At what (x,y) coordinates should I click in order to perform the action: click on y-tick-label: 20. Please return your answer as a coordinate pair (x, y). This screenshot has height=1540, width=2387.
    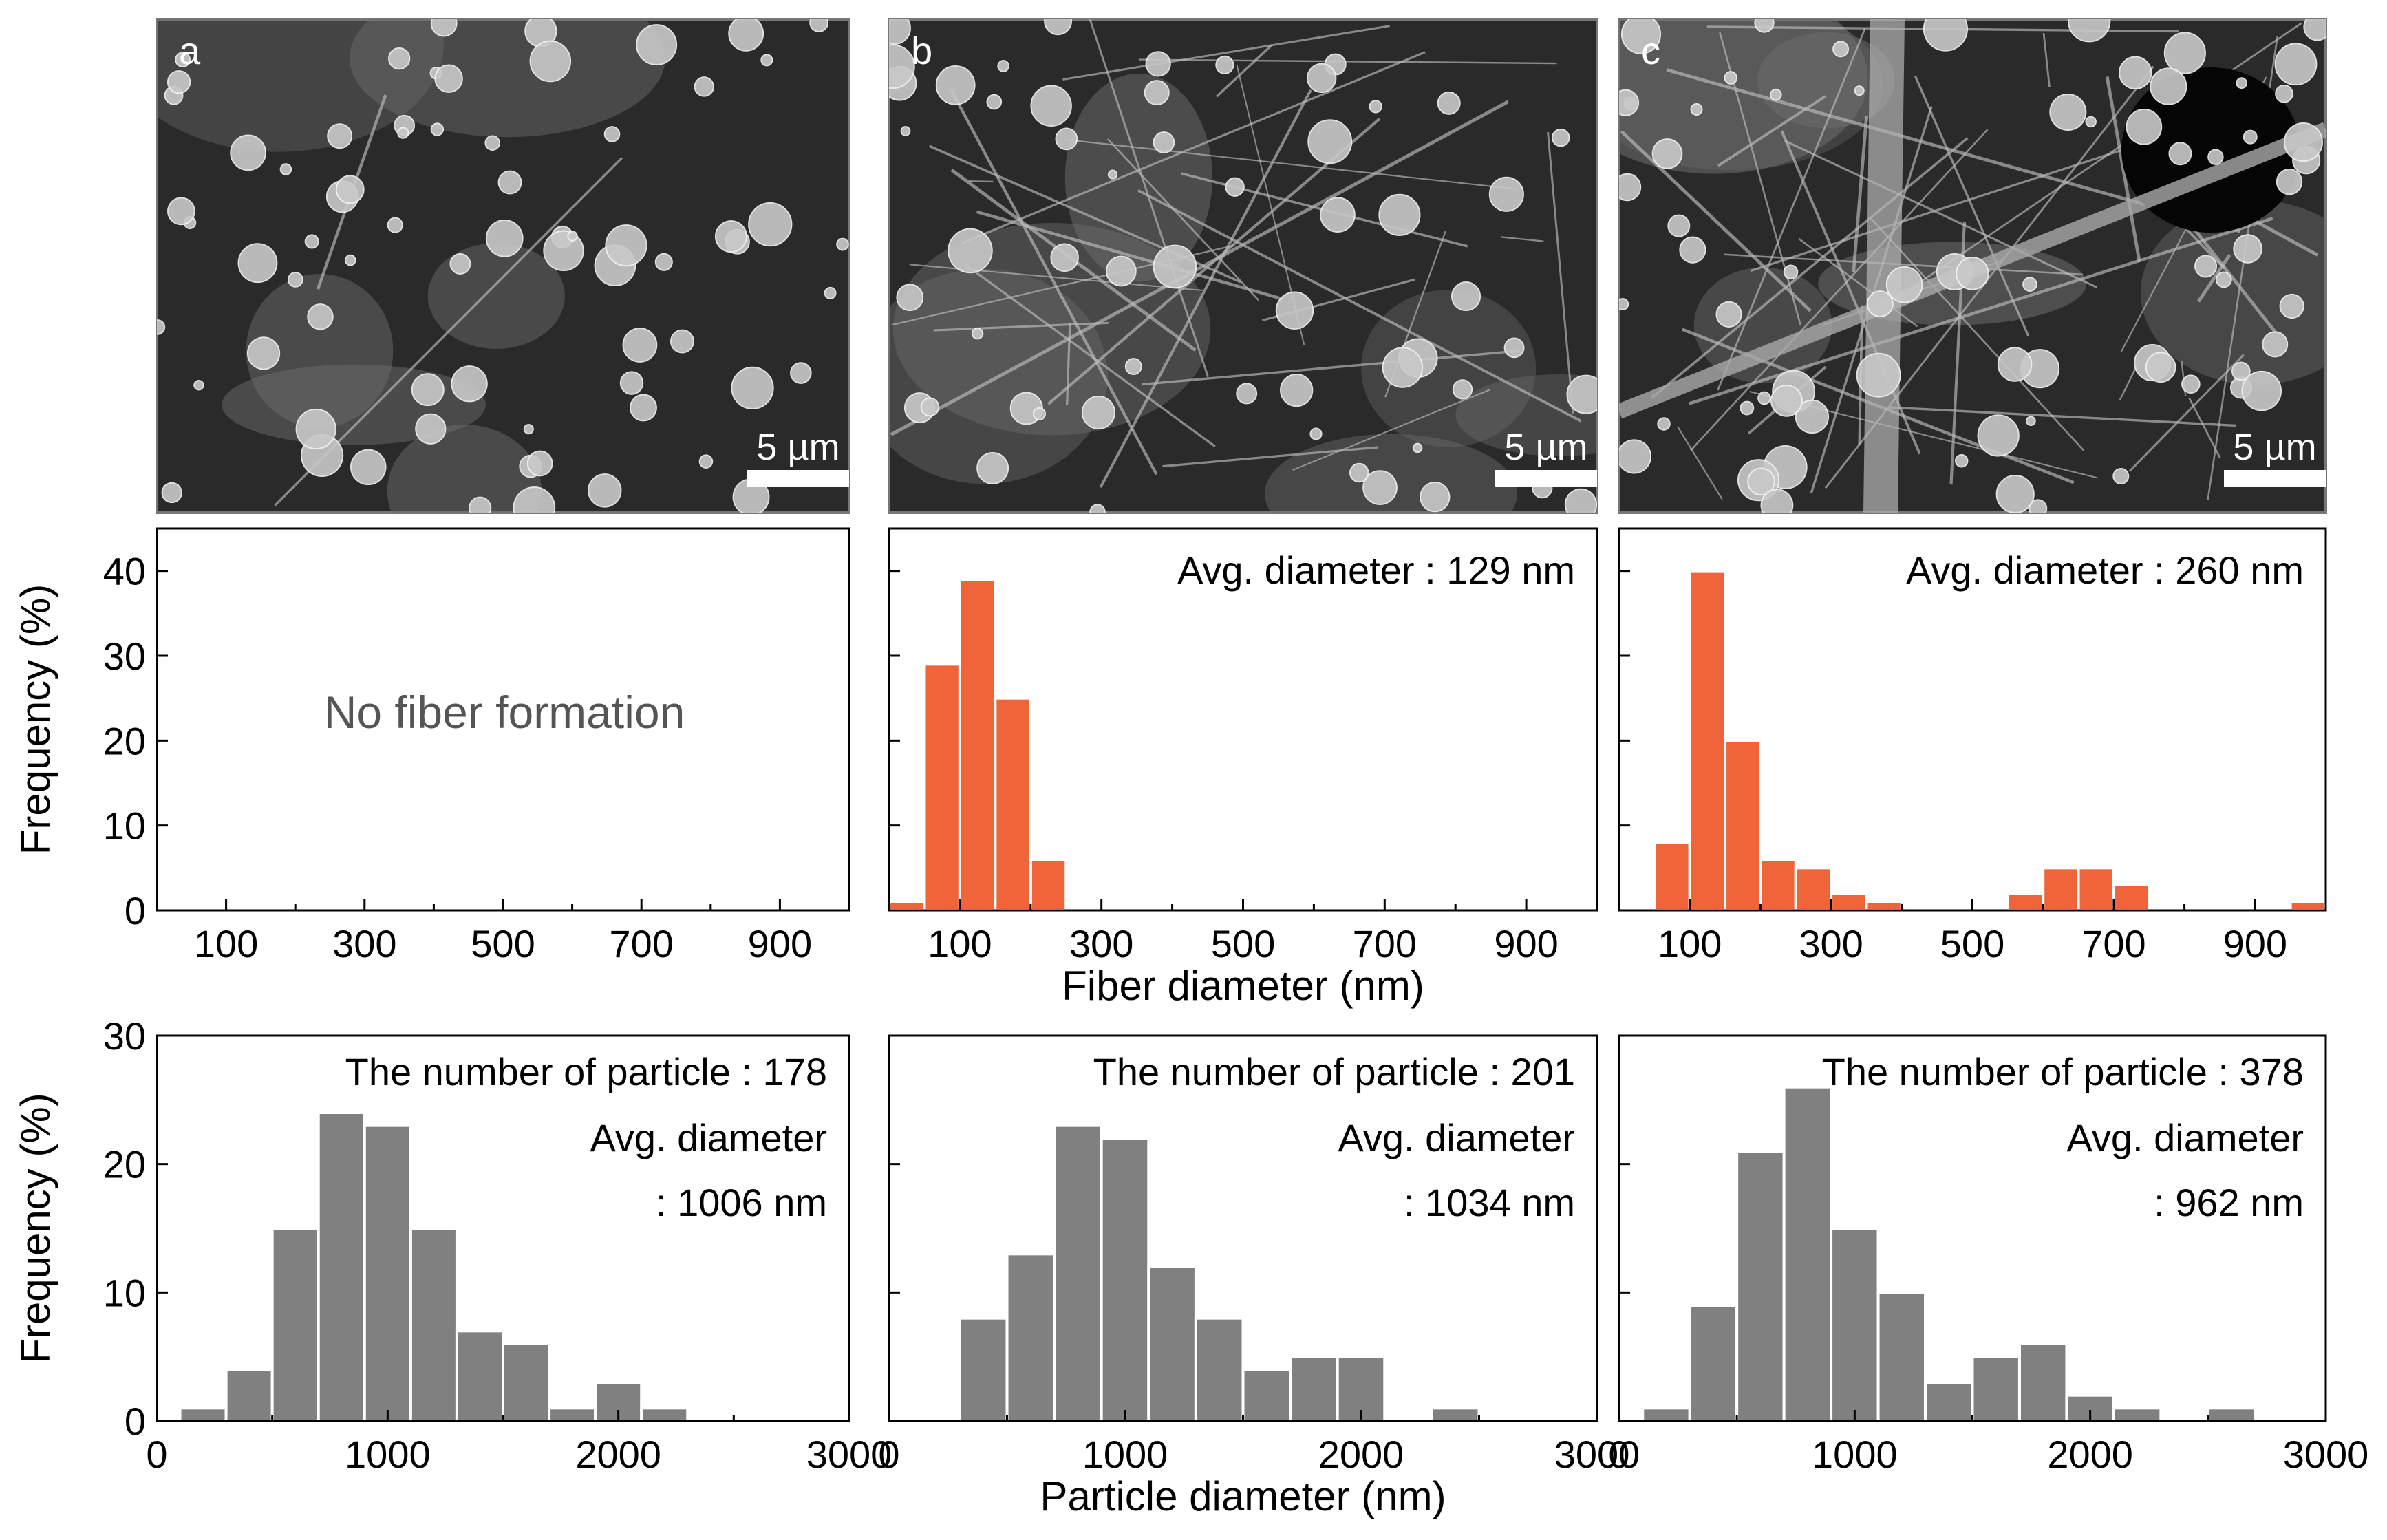
    Looking at the image, I should click on (124, 1164).